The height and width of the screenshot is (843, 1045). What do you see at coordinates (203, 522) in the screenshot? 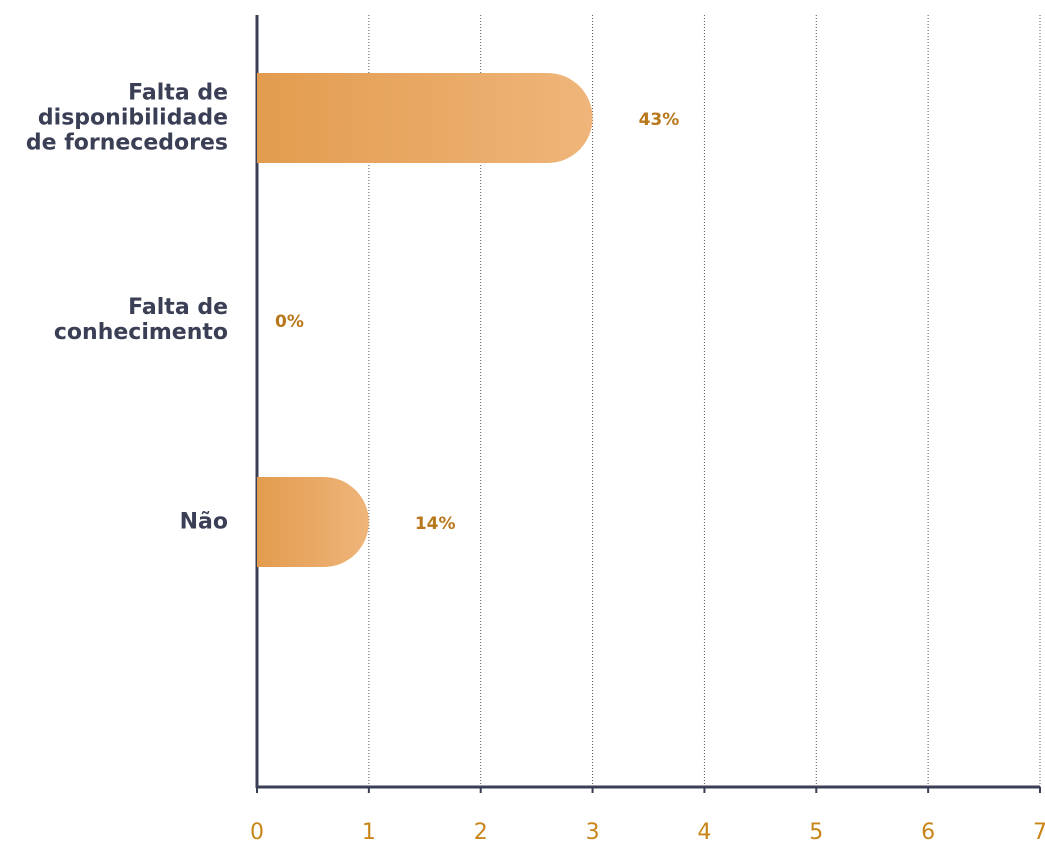
I see `category-label: Não` at bounding box center [203, 522].